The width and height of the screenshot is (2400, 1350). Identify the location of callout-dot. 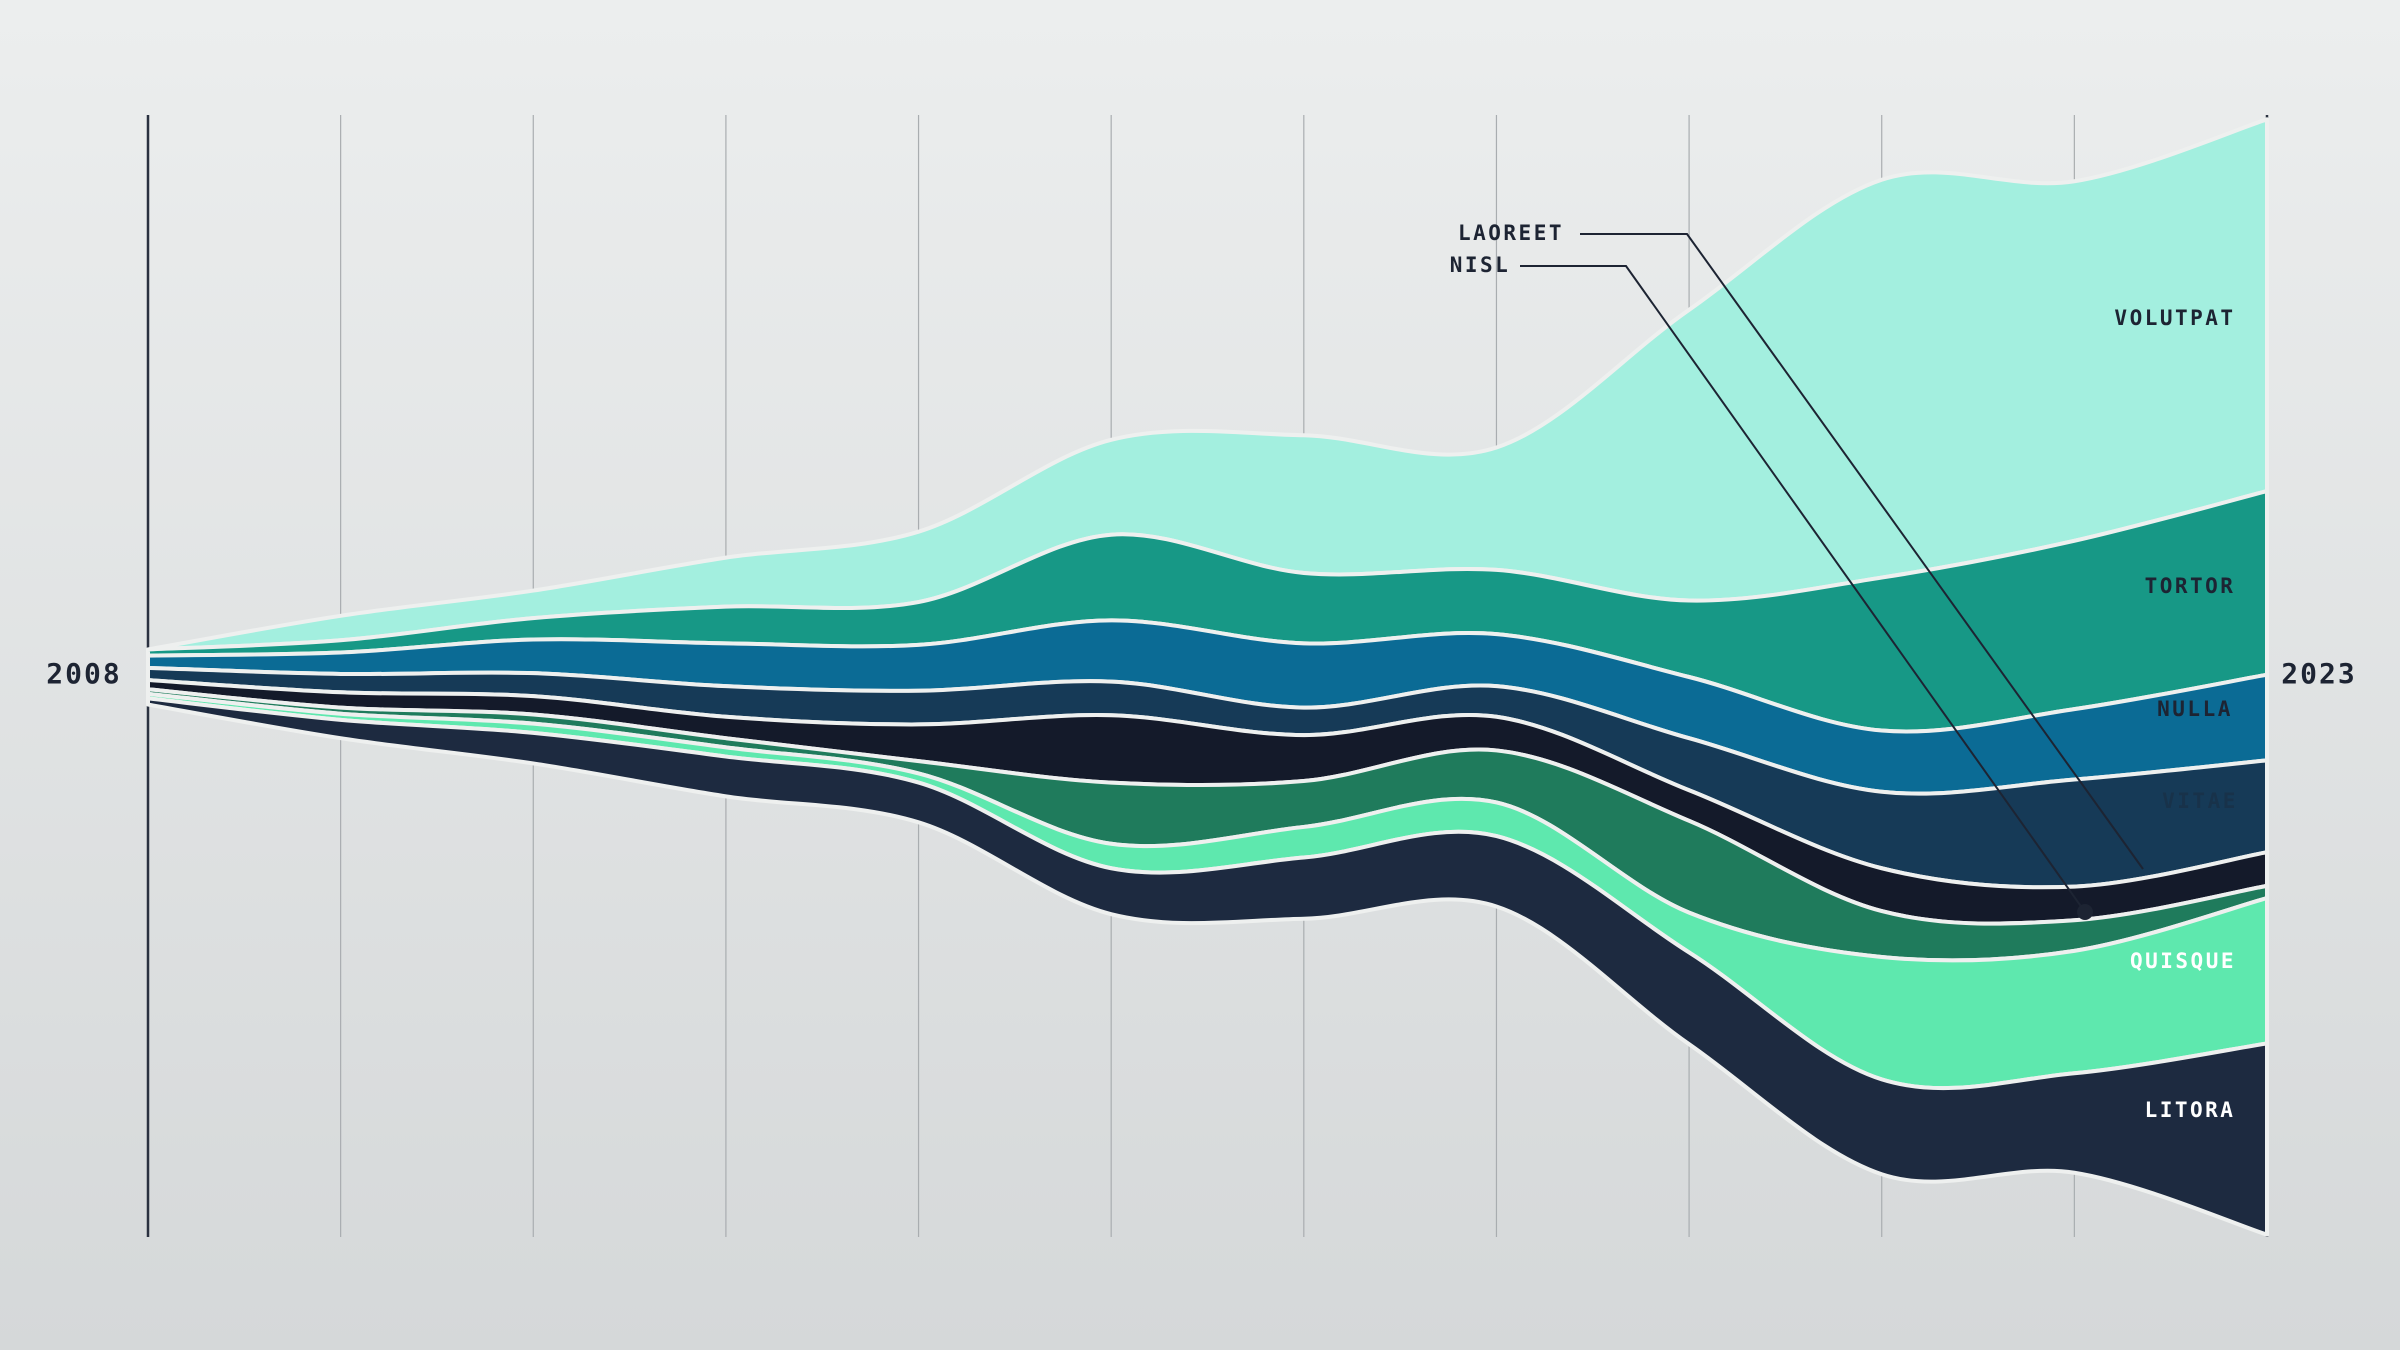
(2085, 912).